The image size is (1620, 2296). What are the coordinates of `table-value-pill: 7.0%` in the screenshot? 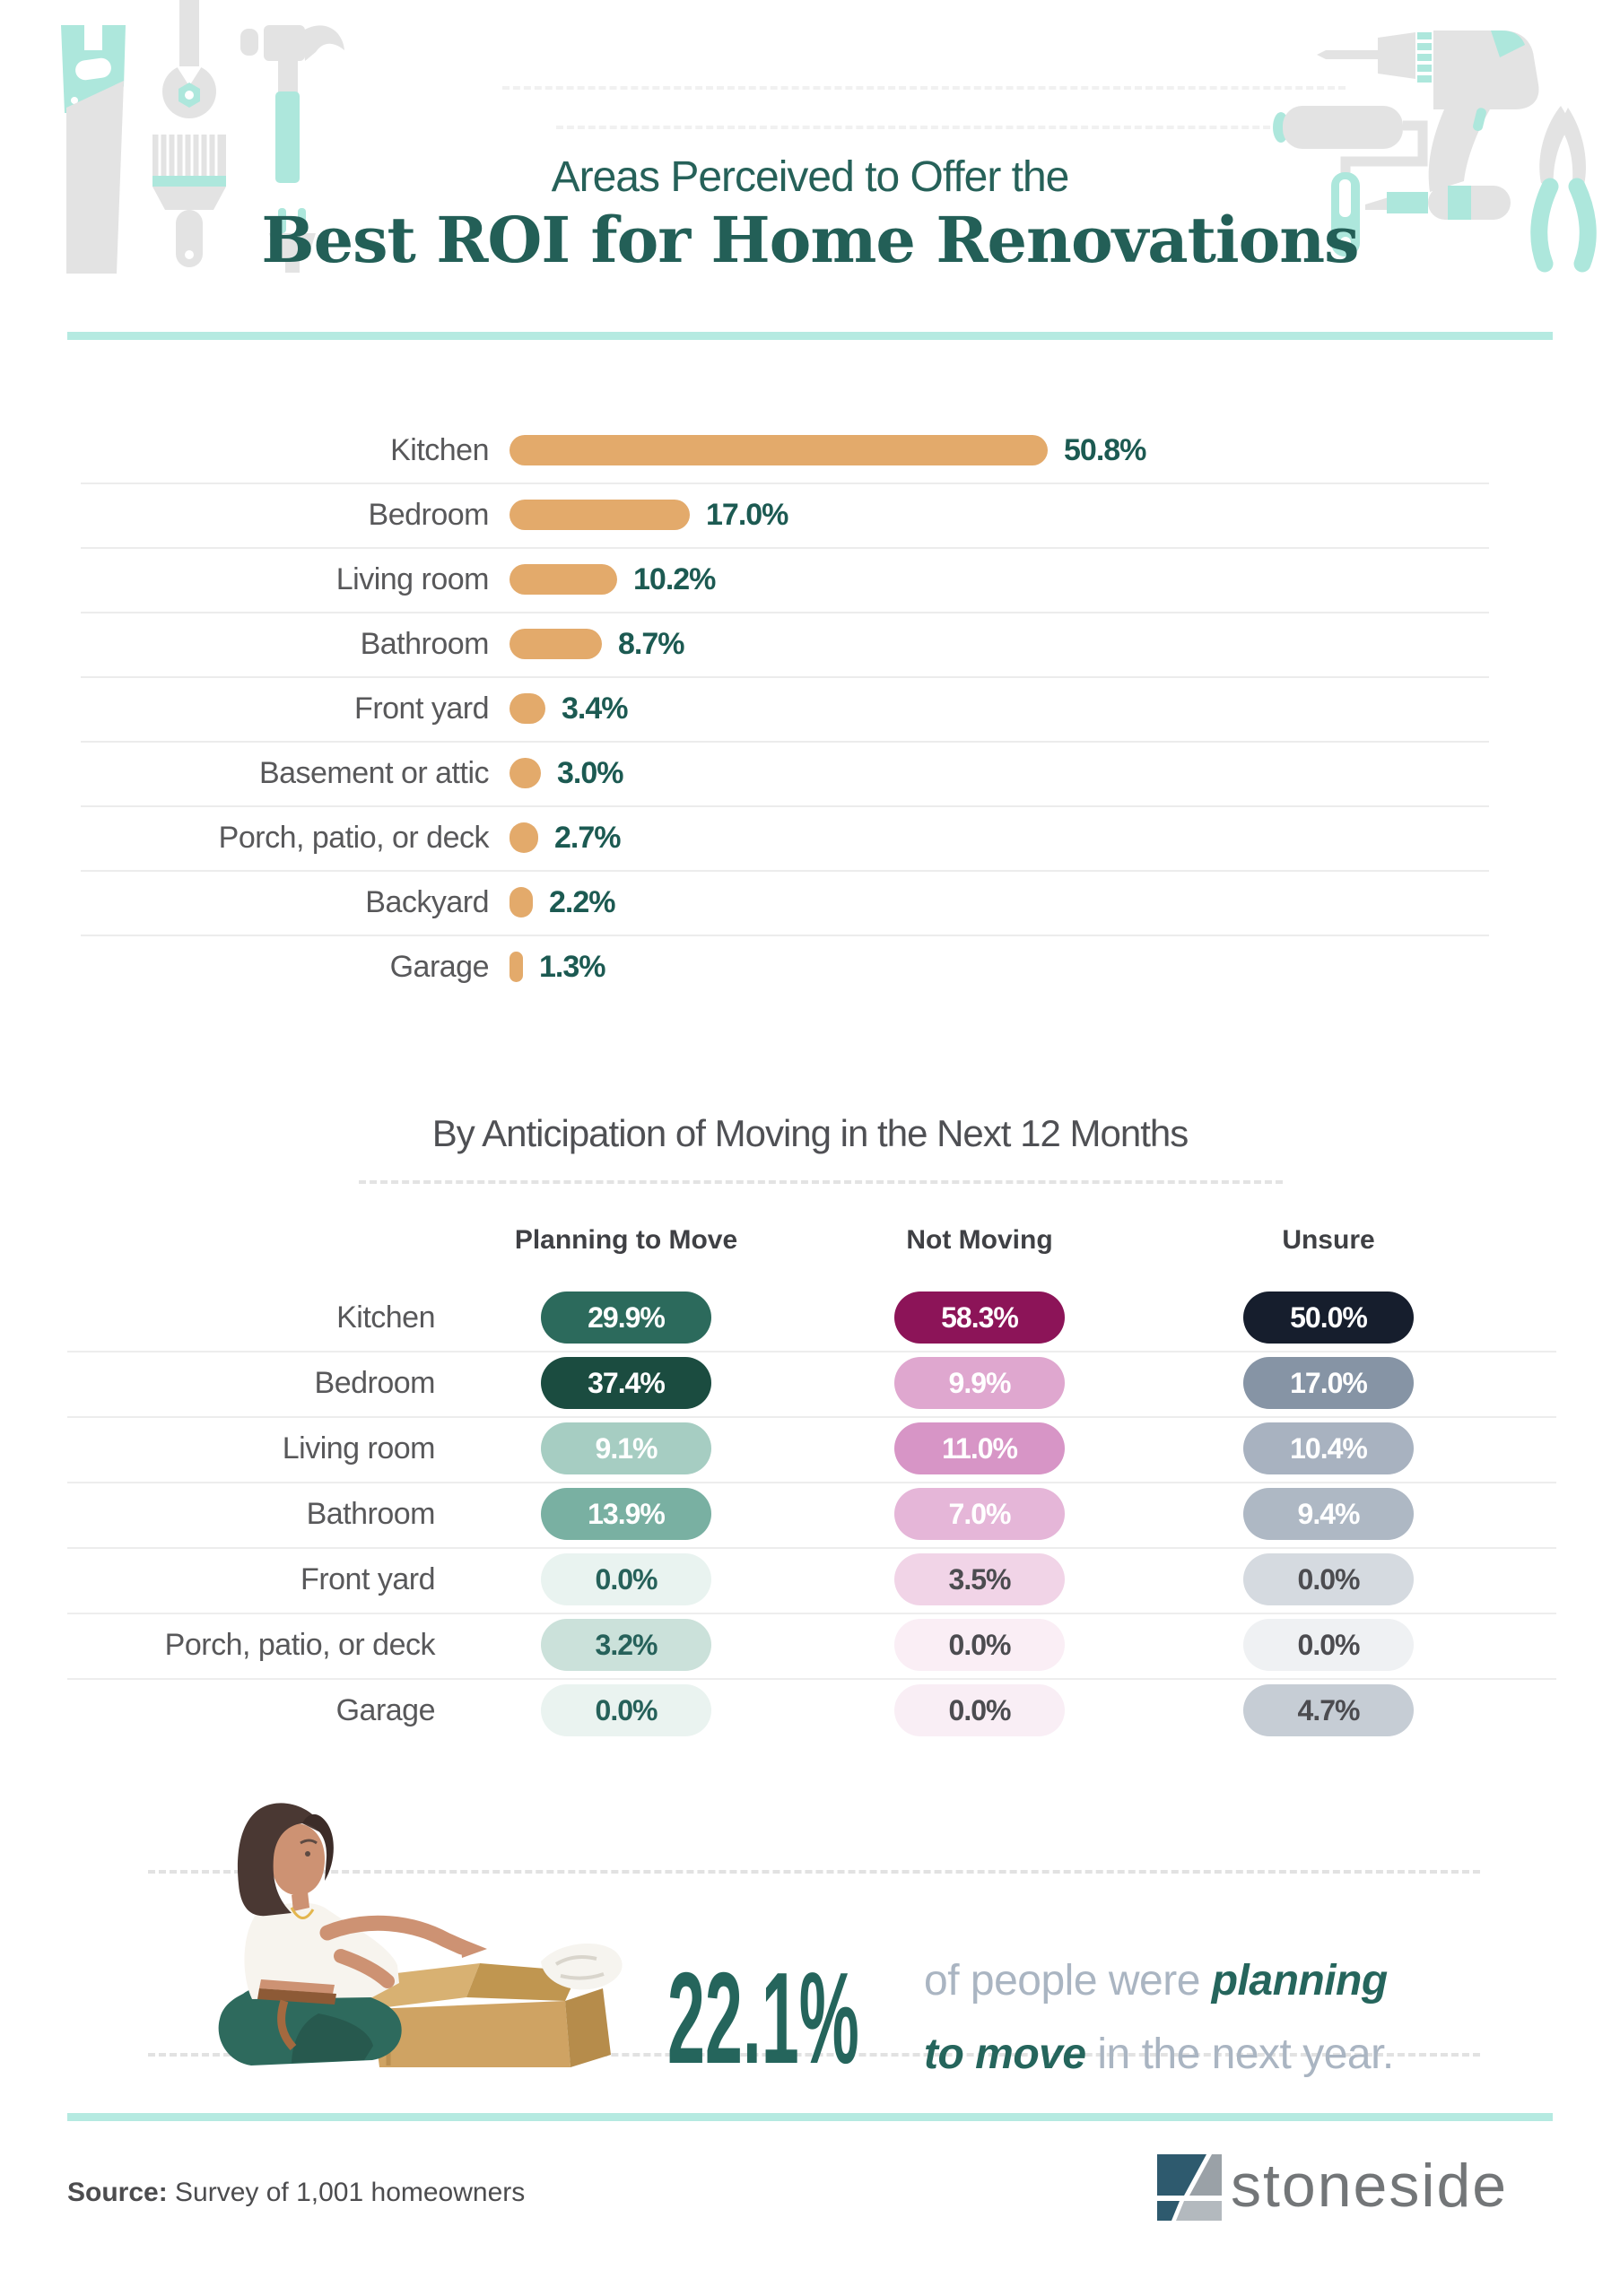 It's located at (980, 1514).